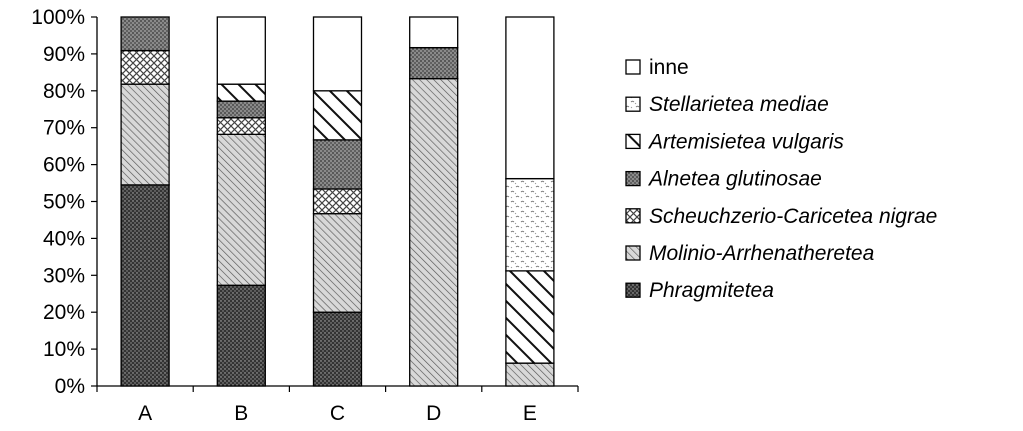 The image size is (1023, 431). I want to click on y-tick-label: 80%, so click(64, 91).